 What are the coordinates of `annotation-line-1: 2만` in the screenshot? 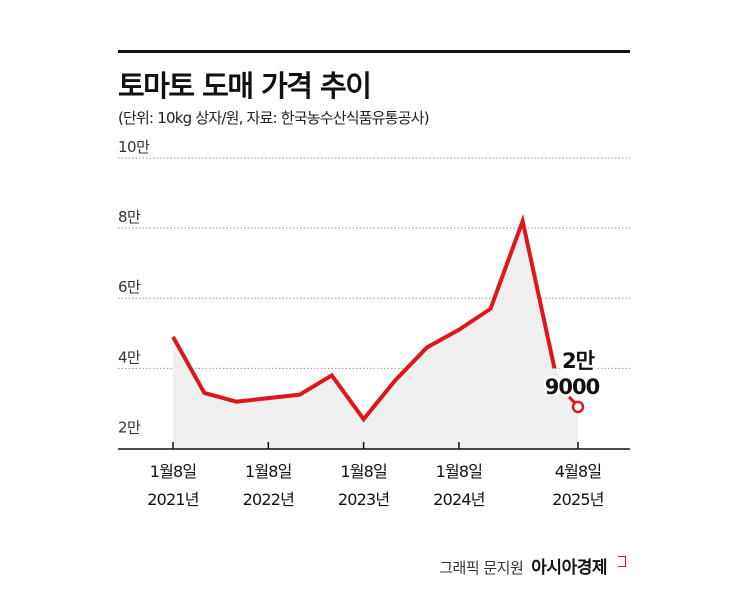 It's located at (578, 361).